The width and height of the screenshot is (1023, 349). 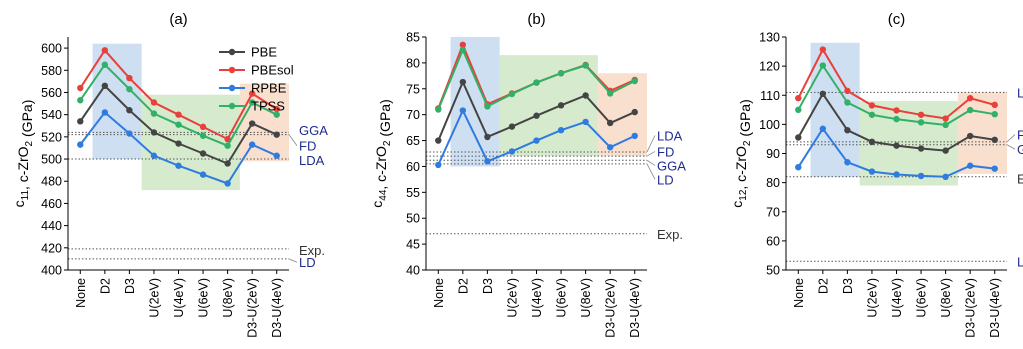 I want to click on y-tick-label: 85, so click(x=413, y=38).